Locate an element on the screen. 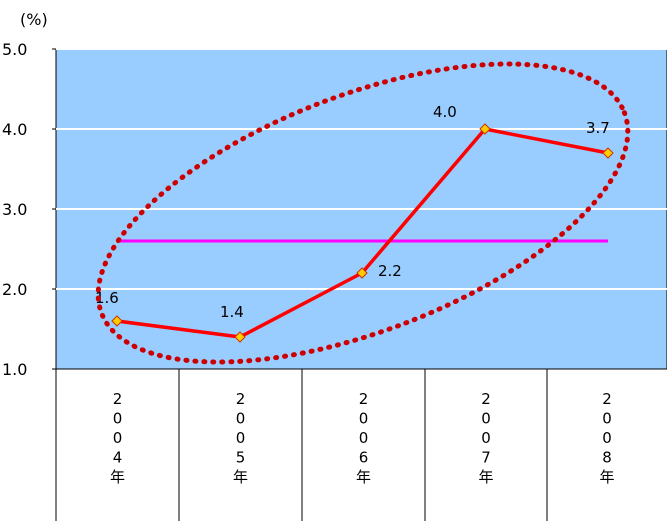 The height and width of the screenshot is (521, 667). data-label-2: 2.2 is located at coordinates (390, 271).